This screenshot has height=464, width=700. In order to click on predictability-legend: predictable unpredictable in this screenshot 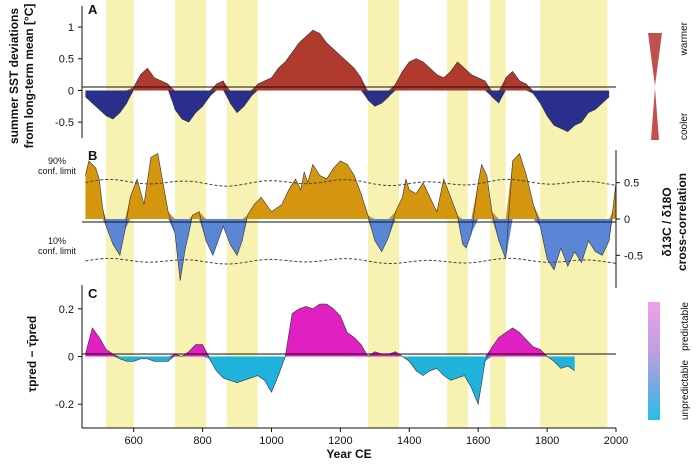, I will do `click(669, 361)`.